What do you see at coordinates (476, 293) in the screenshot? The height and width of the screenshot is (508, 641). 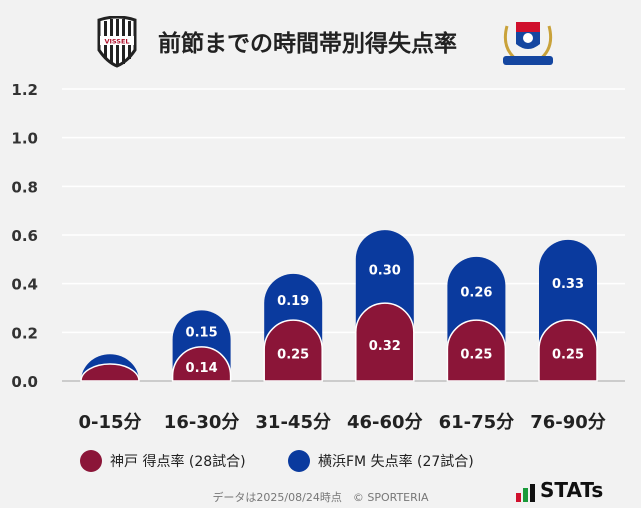 I see `data-label-yokohama: 0.26` at bounding box center [476, 293].